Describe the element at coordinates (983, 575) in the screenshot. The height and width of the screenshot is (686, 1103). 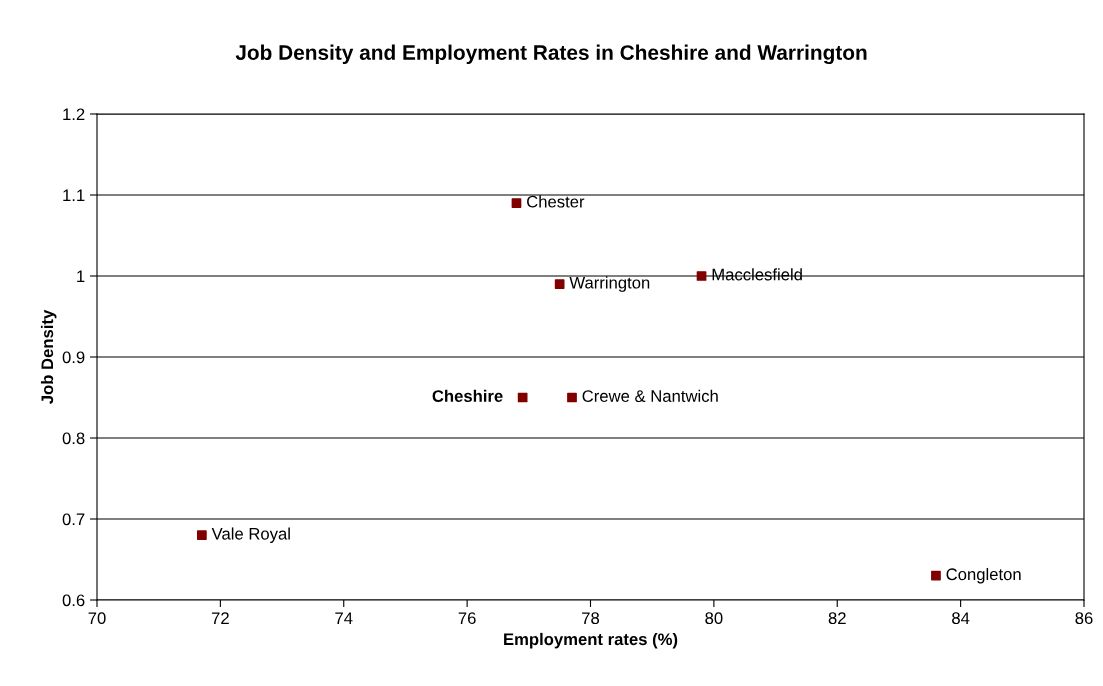
I see `annotation: Congleton` at that location.